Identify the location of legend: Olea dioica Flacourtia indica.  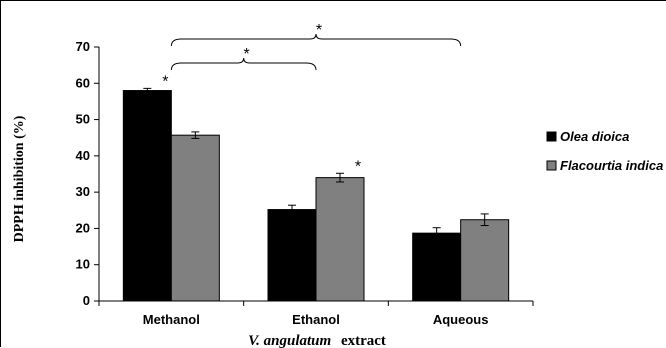
(604, 151).